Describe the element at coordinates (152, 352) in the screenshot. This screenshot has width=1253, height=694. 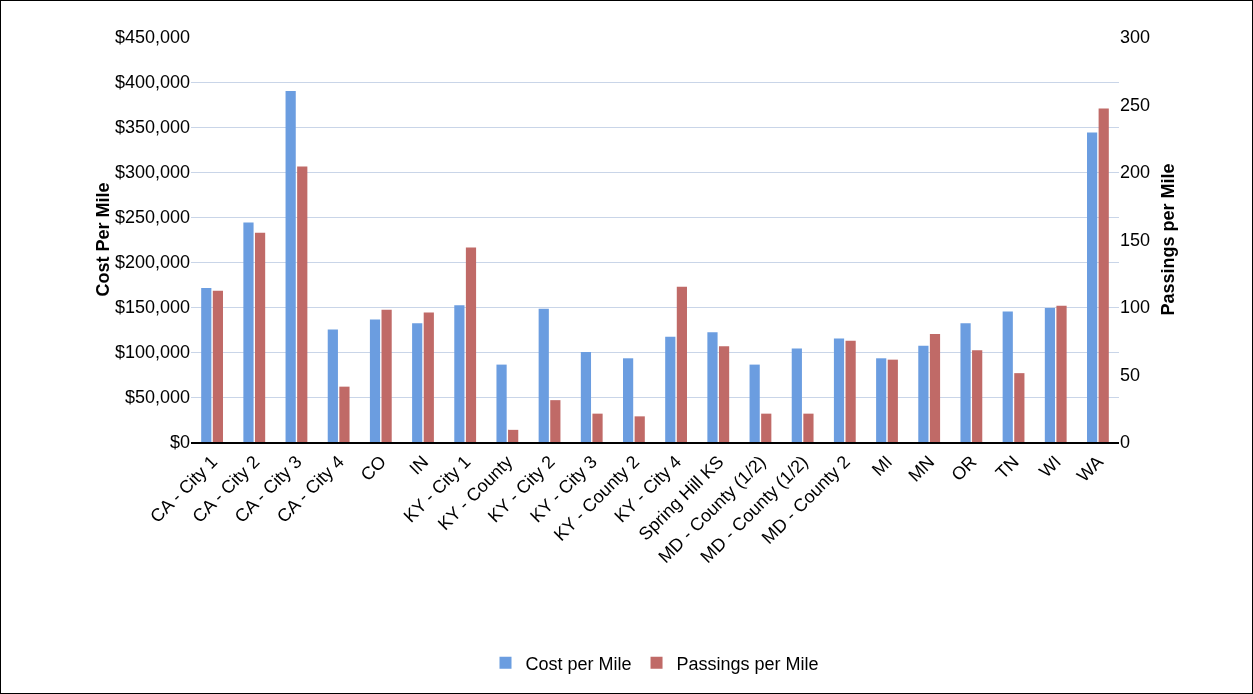
I see `y-tick-label: $100,000` at that location.